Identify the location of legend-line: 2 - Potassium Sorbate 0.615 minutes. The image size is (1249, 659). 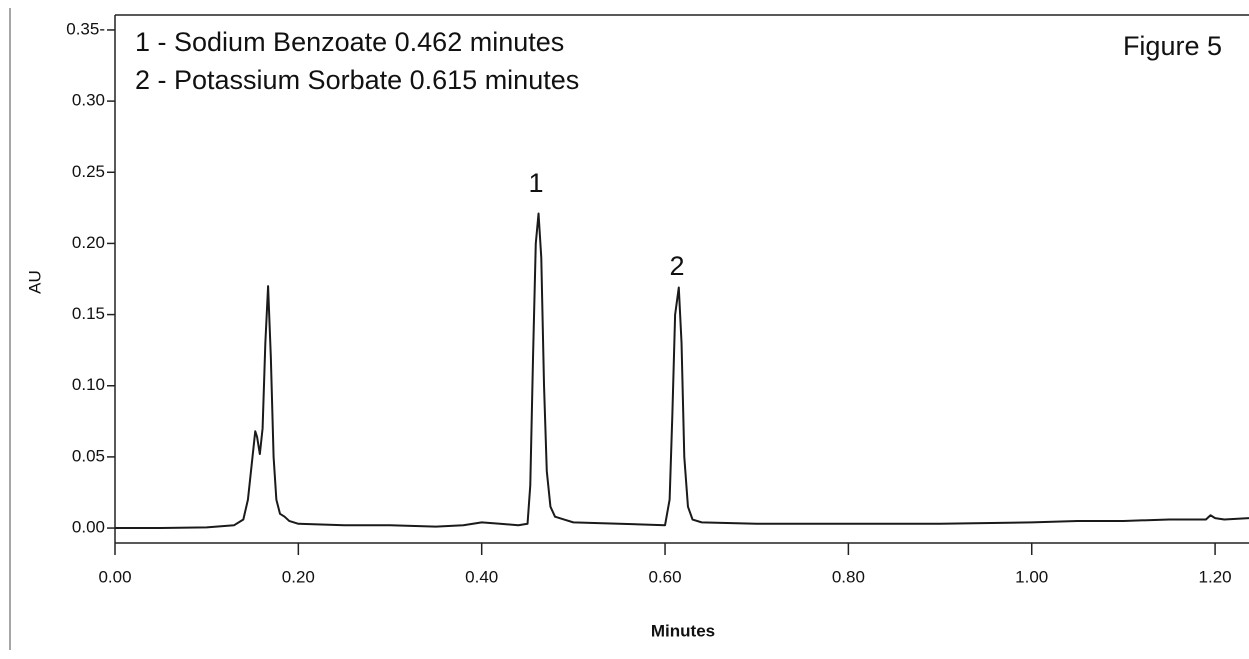
(357, 80).